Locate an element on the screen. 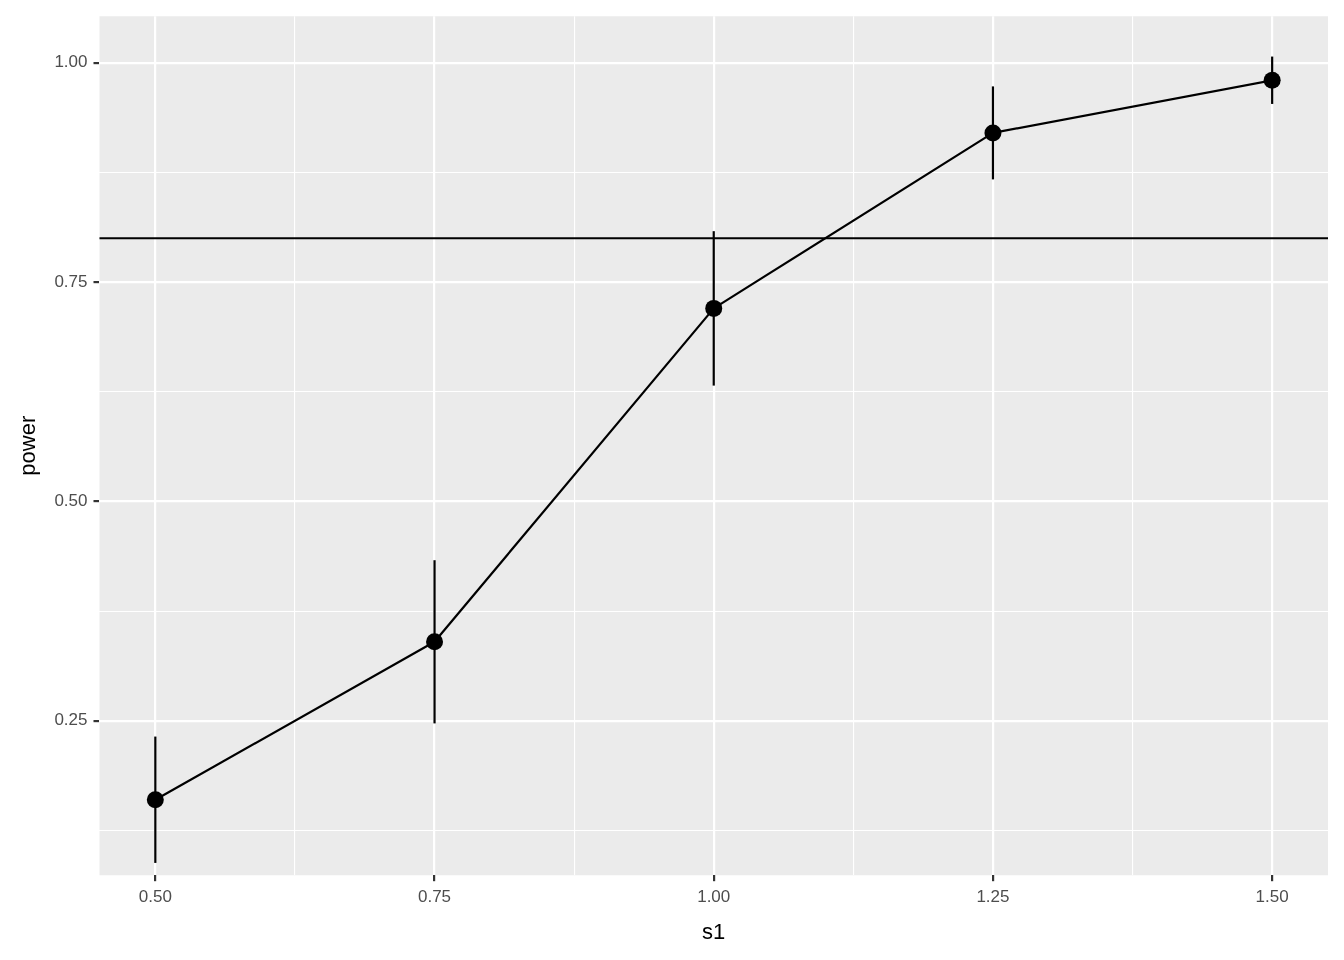 This screenshot has height=960, width=1344. x-tick-label: 1.25 is located at coordinates (993, 897).